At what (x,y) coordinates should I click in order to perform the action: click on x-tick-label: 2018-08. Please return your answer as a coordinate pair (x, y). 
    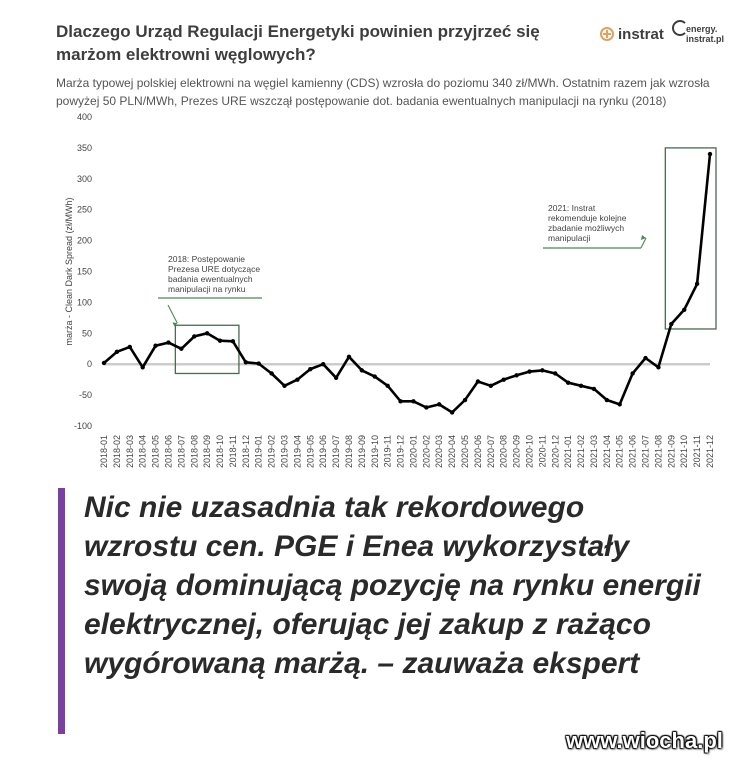
    Looking at the image, I should click on (194, 451).